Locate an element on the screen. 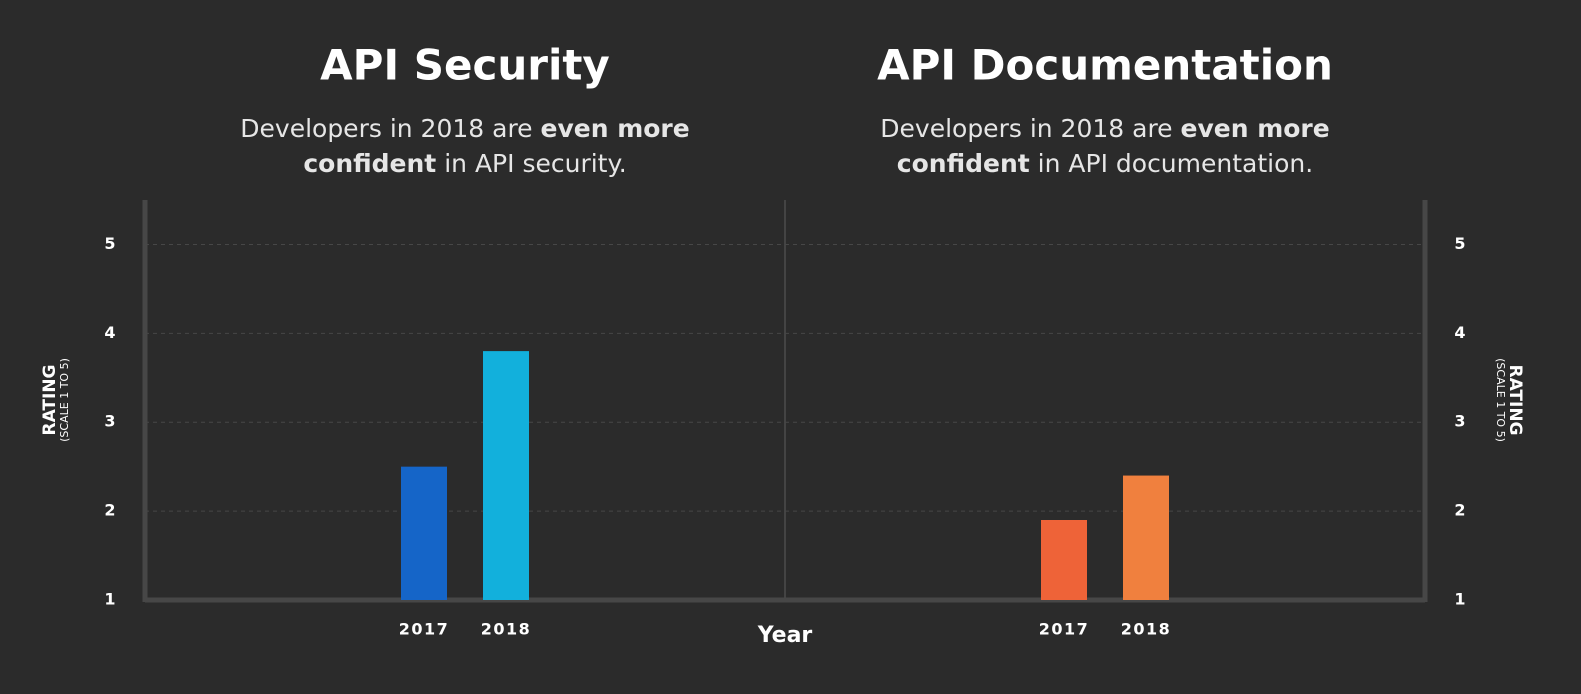 The height and width of the screenshot is (694, 1581). subtitle-part: in API security. is located at coordinates (531, 163).